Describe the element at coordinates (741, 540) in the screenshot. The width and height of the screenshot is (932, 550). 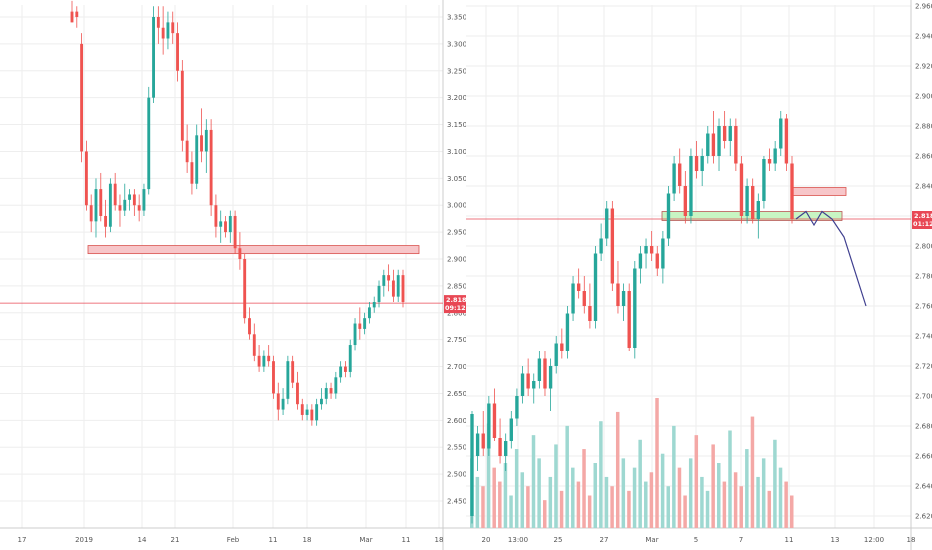
I see `x-tick-label: 7` at that location.